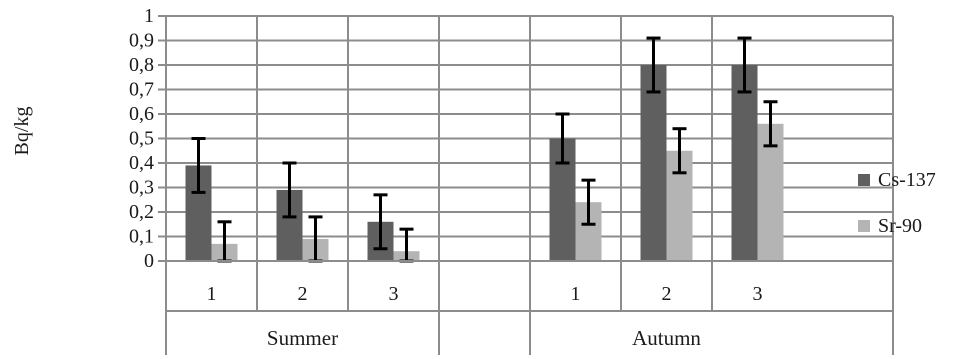 The image size is (960, 359). What do you see at coordinates (141, 188) in the screenshot?
I see `y-tick-label: 0,3` at bounding box center [141, 188].